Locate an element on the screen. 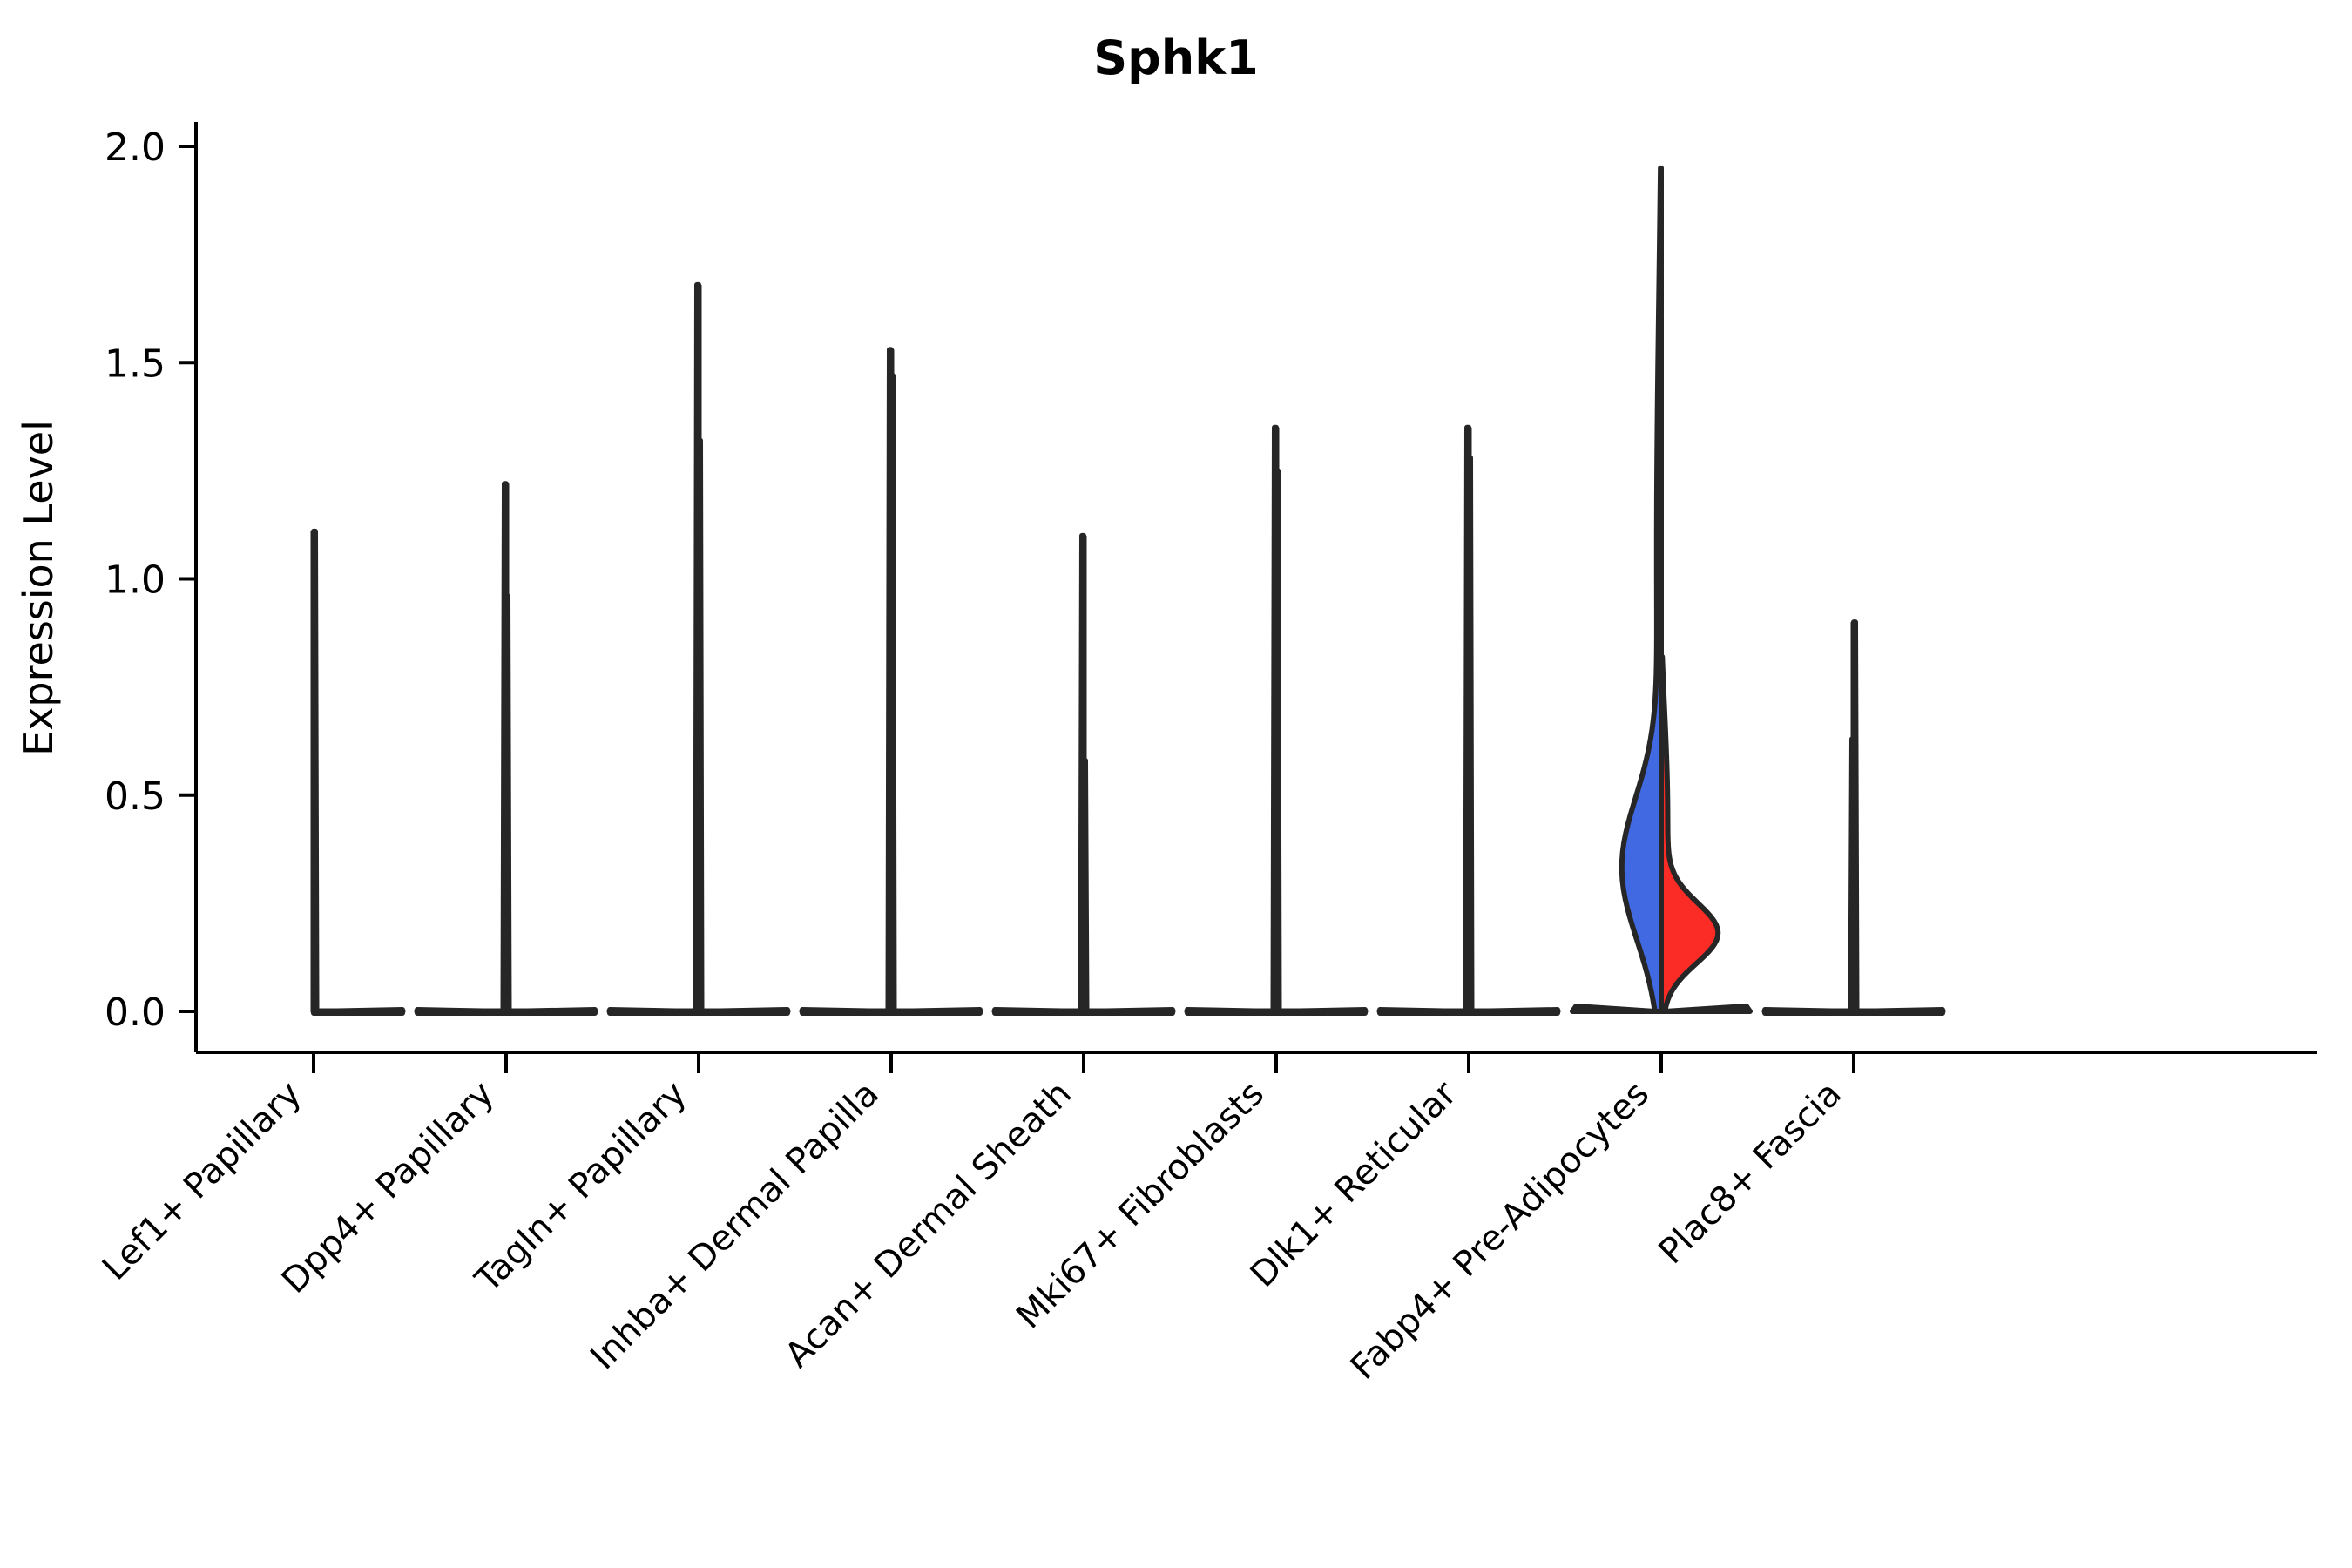 This screenshot has width=2352, height=1568. x-tick-label: Dlk1+ Reticular is located at coordinates (1354, 1184).